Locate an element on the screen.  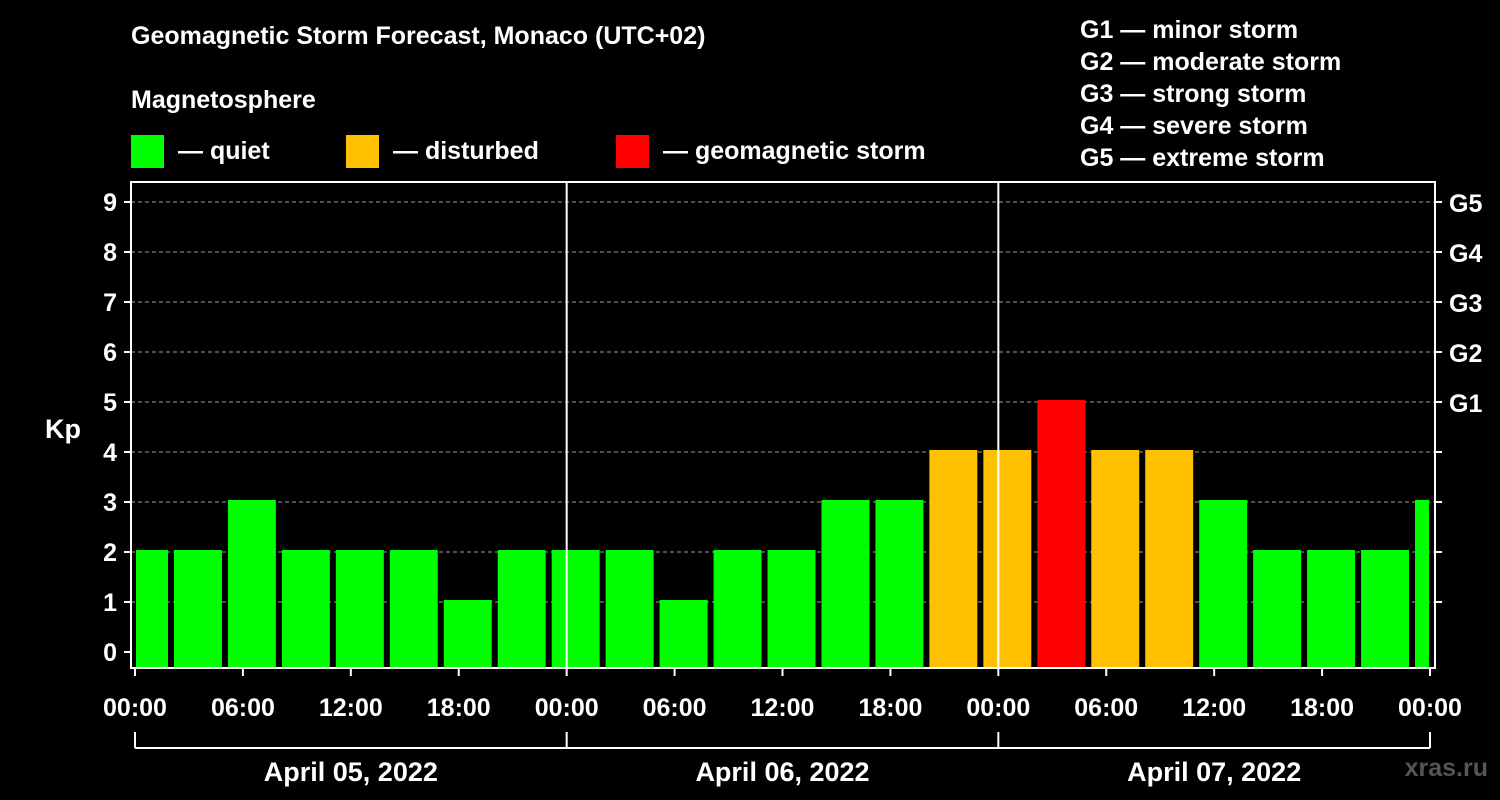
watermark: xras.ru is located at coordinates (1446, 768).